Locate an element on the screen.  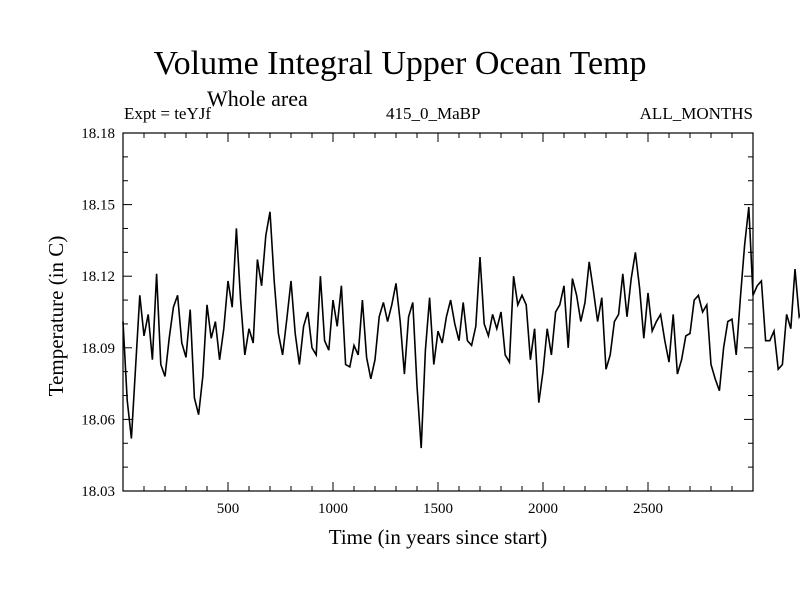
x-tick-label: 1500 is located at coordinates (438, 509).